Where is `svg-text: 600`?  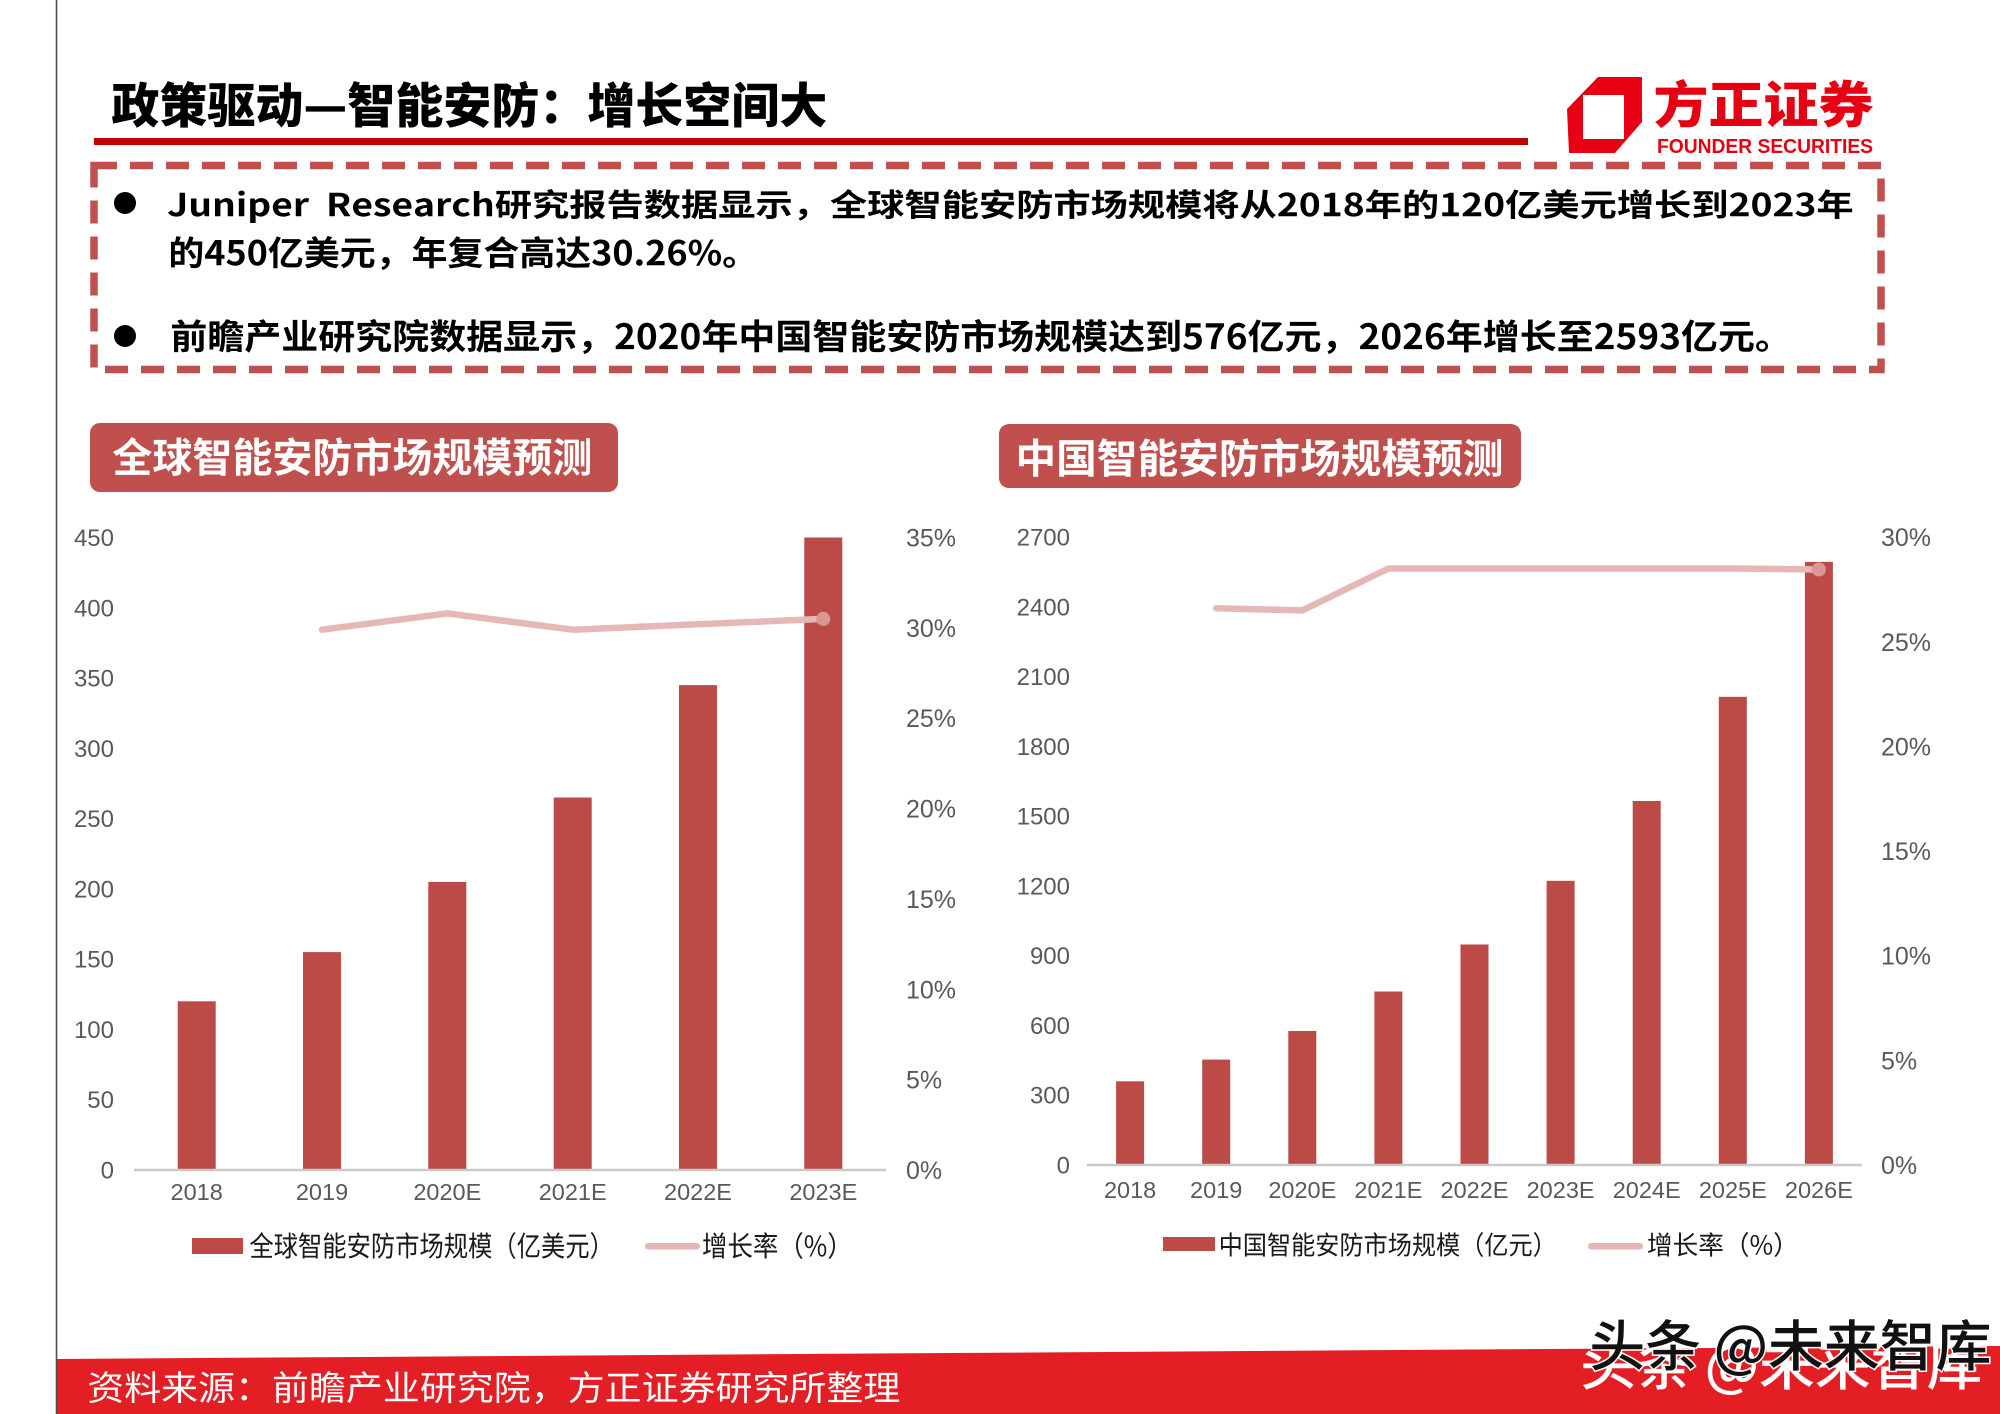
svg-text: 600 is located at coordinates (1050, 1026).